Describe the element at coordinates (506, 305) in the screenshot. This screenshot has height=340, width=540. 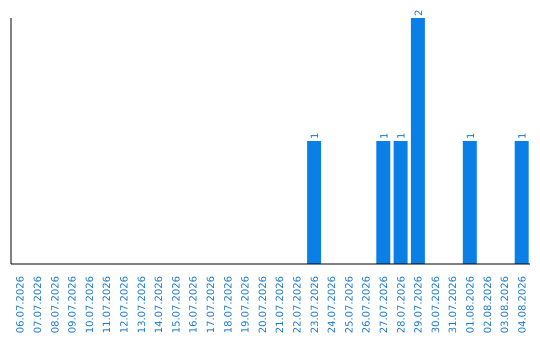
I see `x-tick-label: 03.08.2026` at that location.